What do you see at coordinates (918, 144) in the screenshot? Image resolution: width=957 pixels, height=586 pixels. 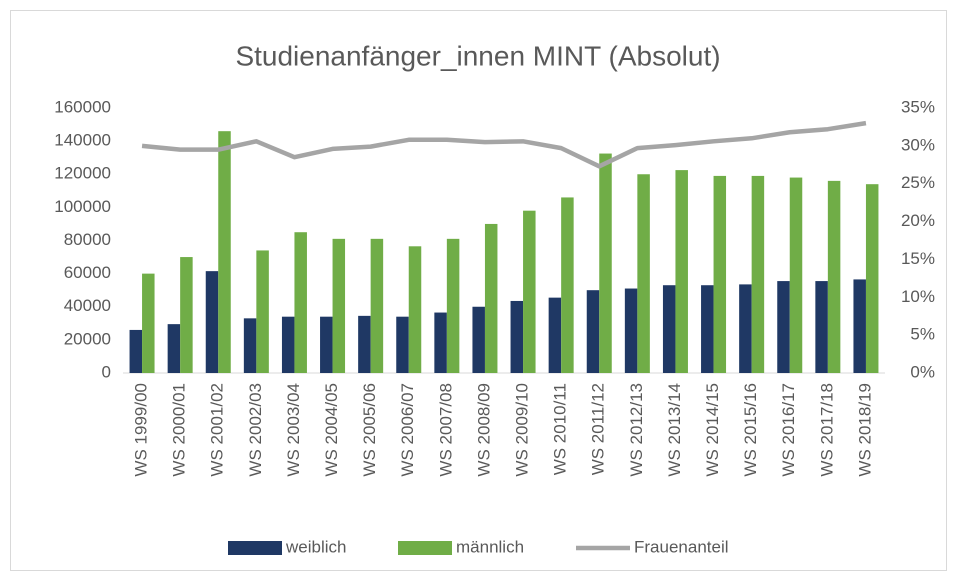 I see `y2-tick-label: 30%` at bounding box center [918, 144].